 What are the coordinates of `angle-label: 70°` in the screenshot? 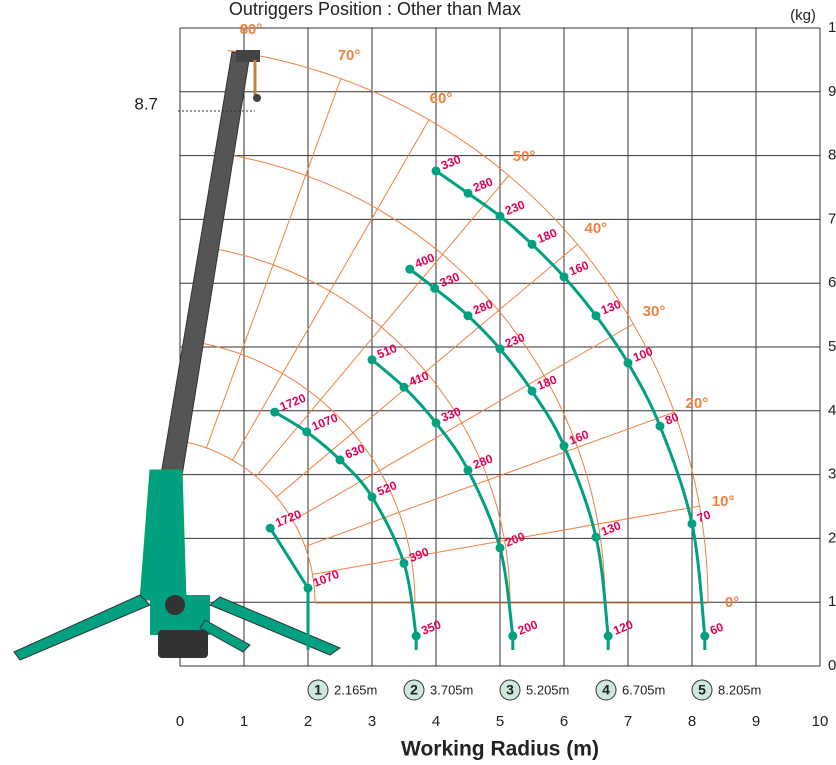 It's located at (349, 55).